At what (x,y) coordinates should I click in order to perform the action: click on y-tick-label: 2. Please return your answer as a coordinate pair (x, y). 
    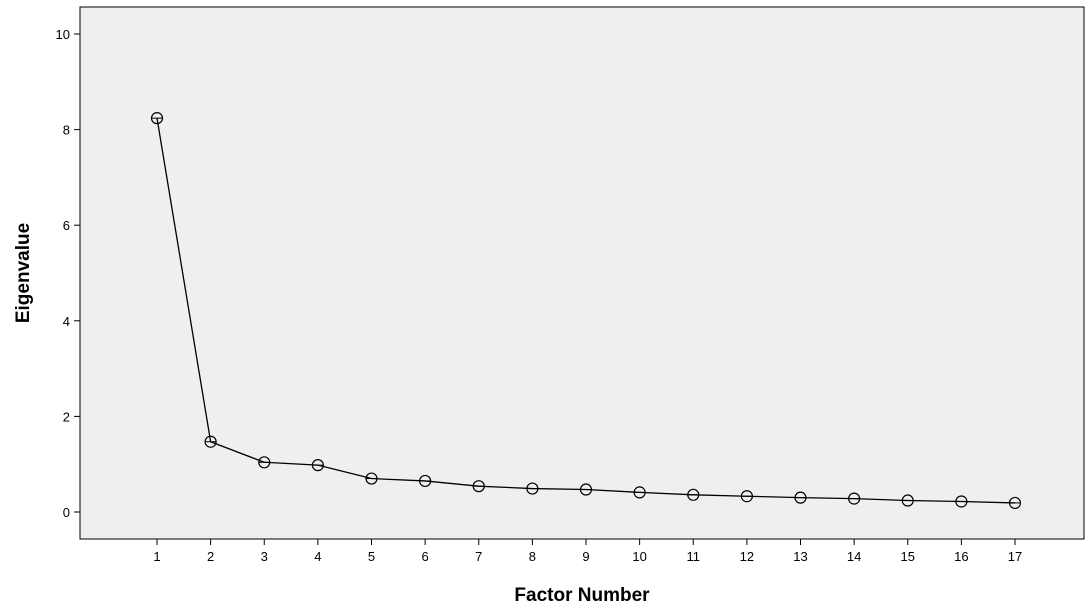
    Looking at the image, I should click on (66, 416).